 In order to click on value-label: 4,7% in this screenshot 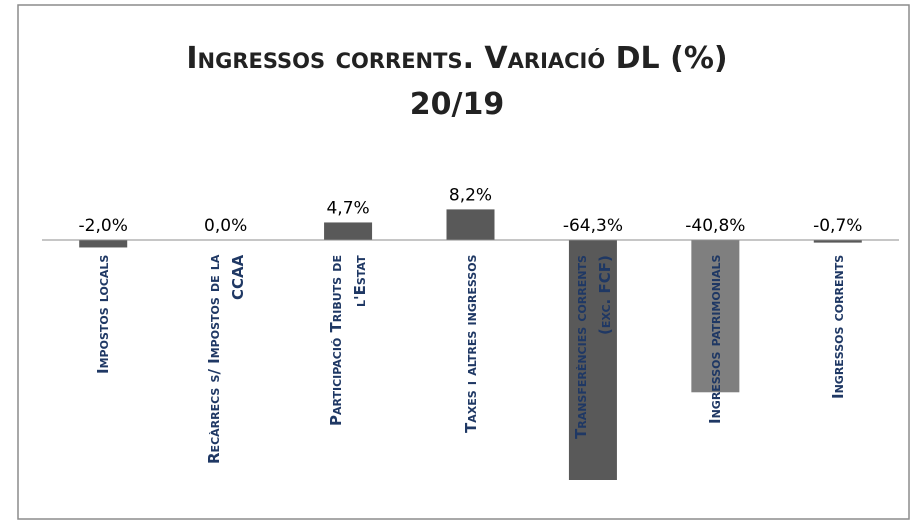, I will do `click(347, 208)`.